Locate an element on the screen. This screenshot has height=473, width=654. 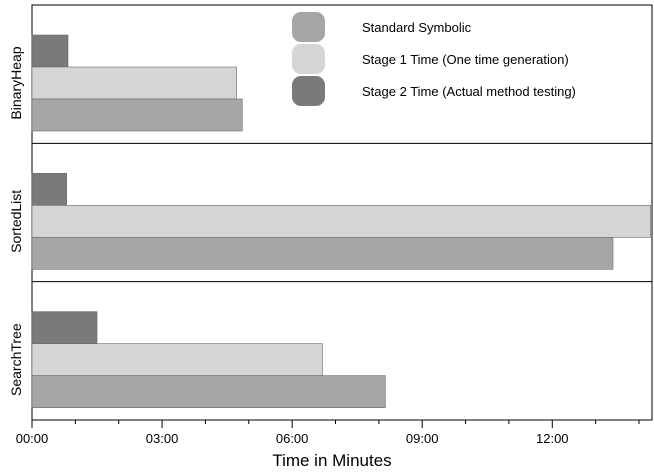
category-labels: BinaryHeap SortedList SearchTree is located at coordinates (16, 221).